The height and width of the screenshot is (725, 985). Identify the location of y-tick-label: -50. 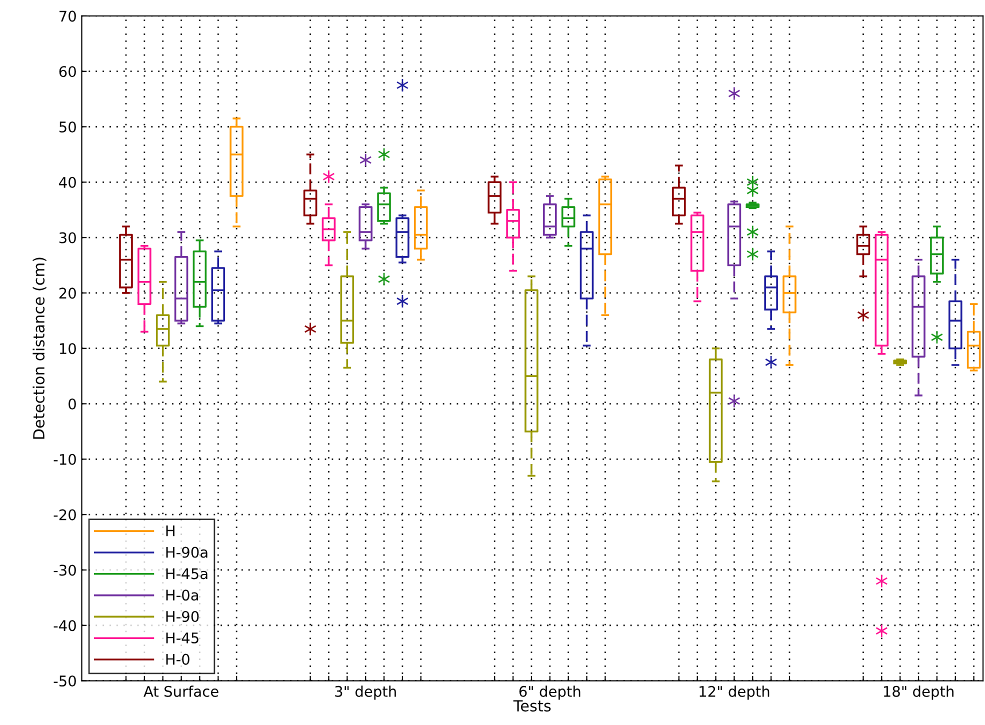
(65, 681).